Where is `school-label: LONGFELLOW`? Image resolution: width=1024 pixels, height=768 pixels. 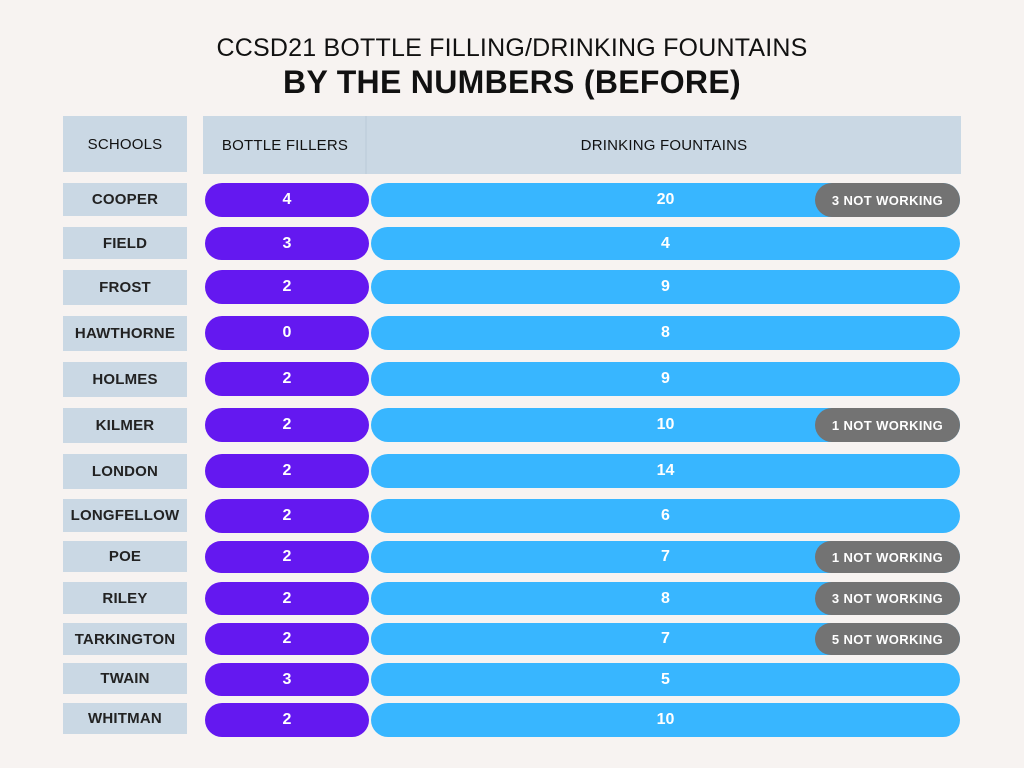
school-label: LONGFELLOW is located at coordinates (125, 515).